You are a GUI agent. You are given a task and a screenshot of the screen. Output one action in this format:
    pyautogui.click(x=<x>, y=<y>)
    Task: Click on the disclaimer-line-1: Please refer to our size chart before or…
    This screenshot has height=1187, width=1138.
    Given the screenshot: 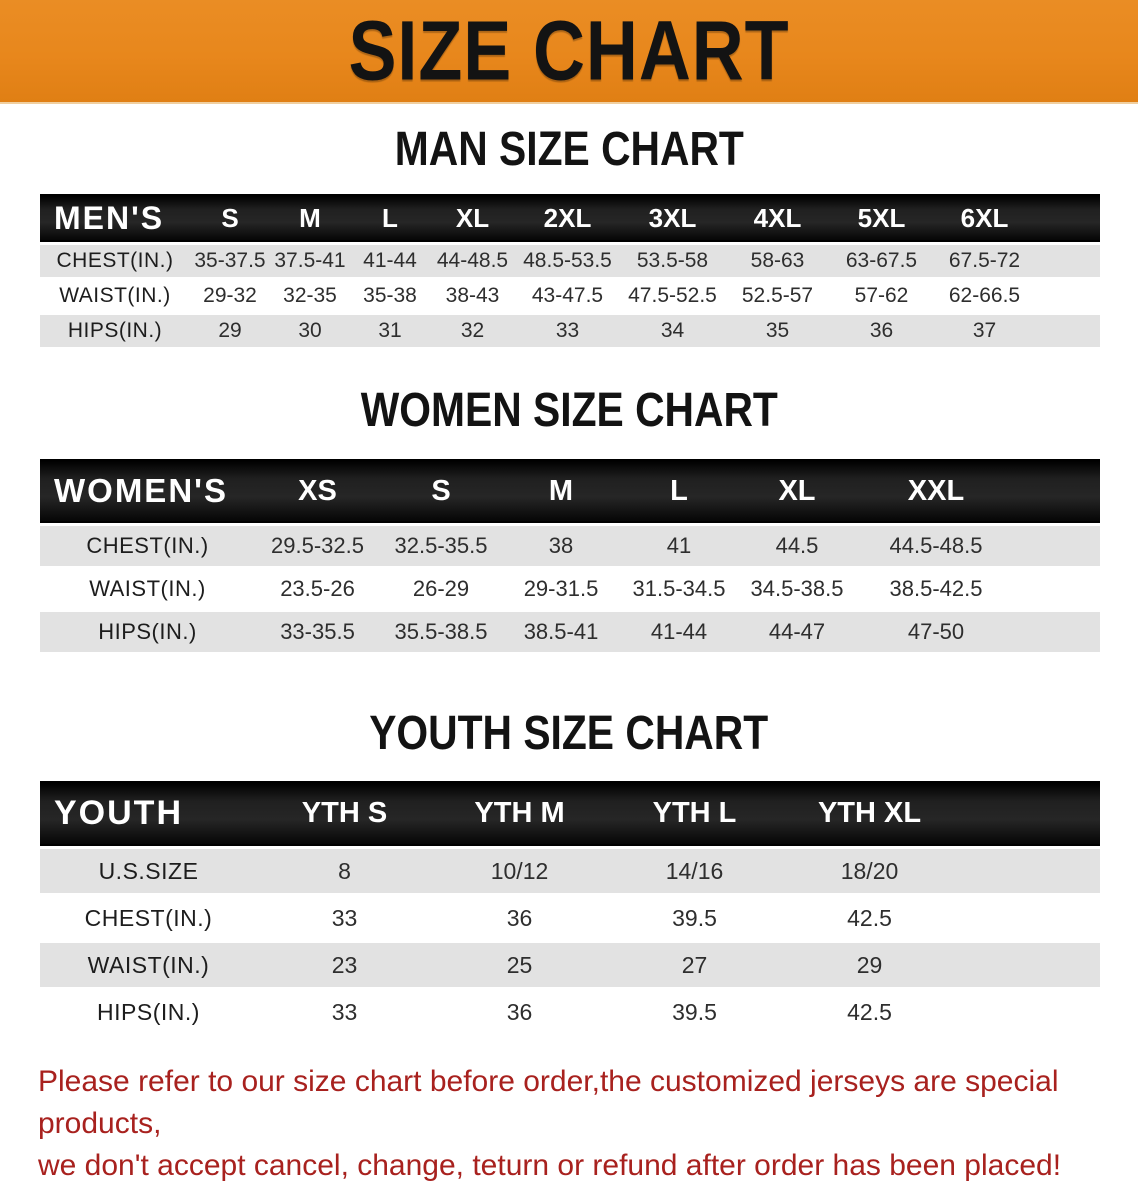 What is the action you would take?
    pyautogui.click(x=548, y=1102)
    